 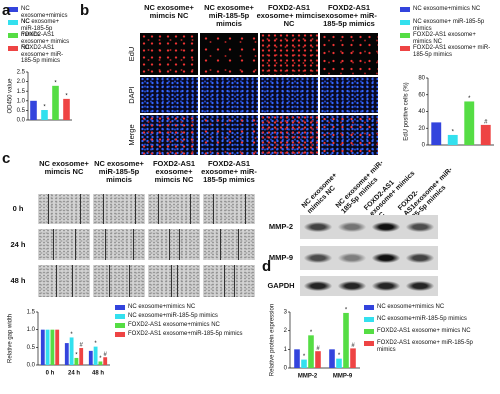 I want to click on y-tick-label: 1.0, so click(x=31, y=330).